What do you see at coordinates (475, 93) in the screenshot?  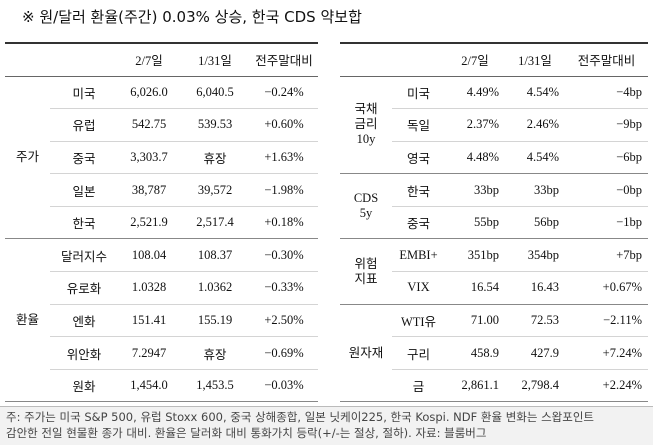 I see `value-cell: 4.49%` at bounding box center [475, 93].